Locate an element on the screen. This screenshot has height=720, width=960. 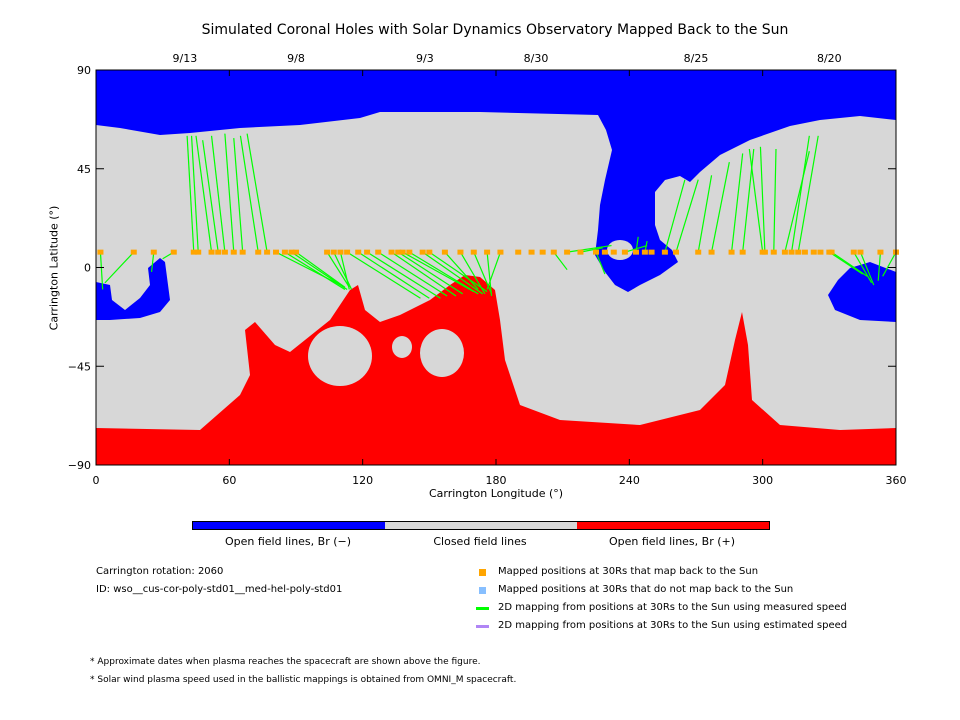
x-tick-label: 300 is located at coordinates (762, 480).